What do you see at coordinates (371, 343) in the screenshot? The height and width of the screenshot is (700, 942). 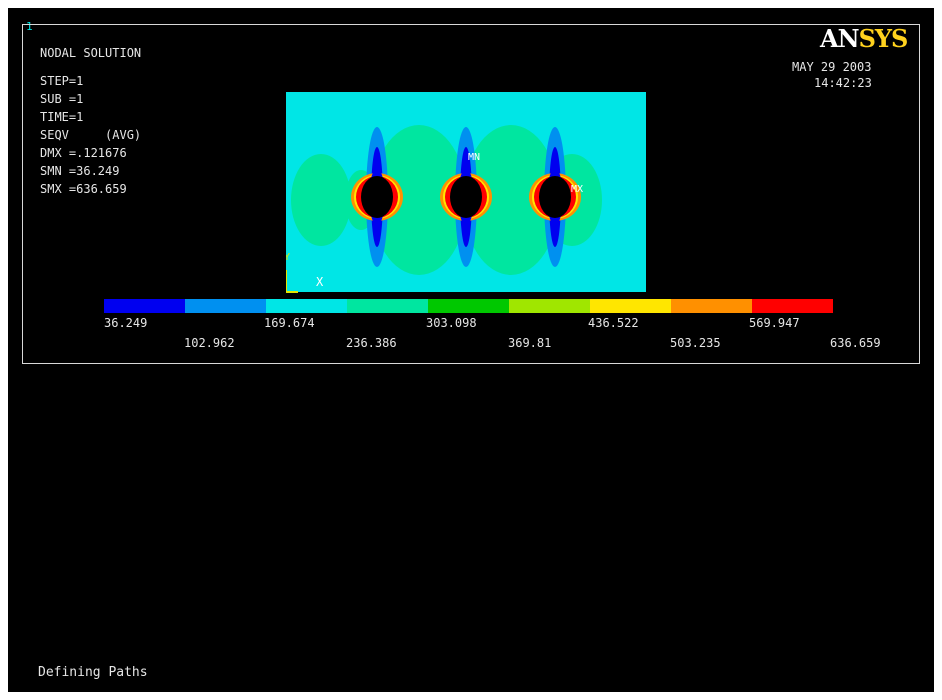 I see `legend-label: 236.386` at bounding box center [371, 343].